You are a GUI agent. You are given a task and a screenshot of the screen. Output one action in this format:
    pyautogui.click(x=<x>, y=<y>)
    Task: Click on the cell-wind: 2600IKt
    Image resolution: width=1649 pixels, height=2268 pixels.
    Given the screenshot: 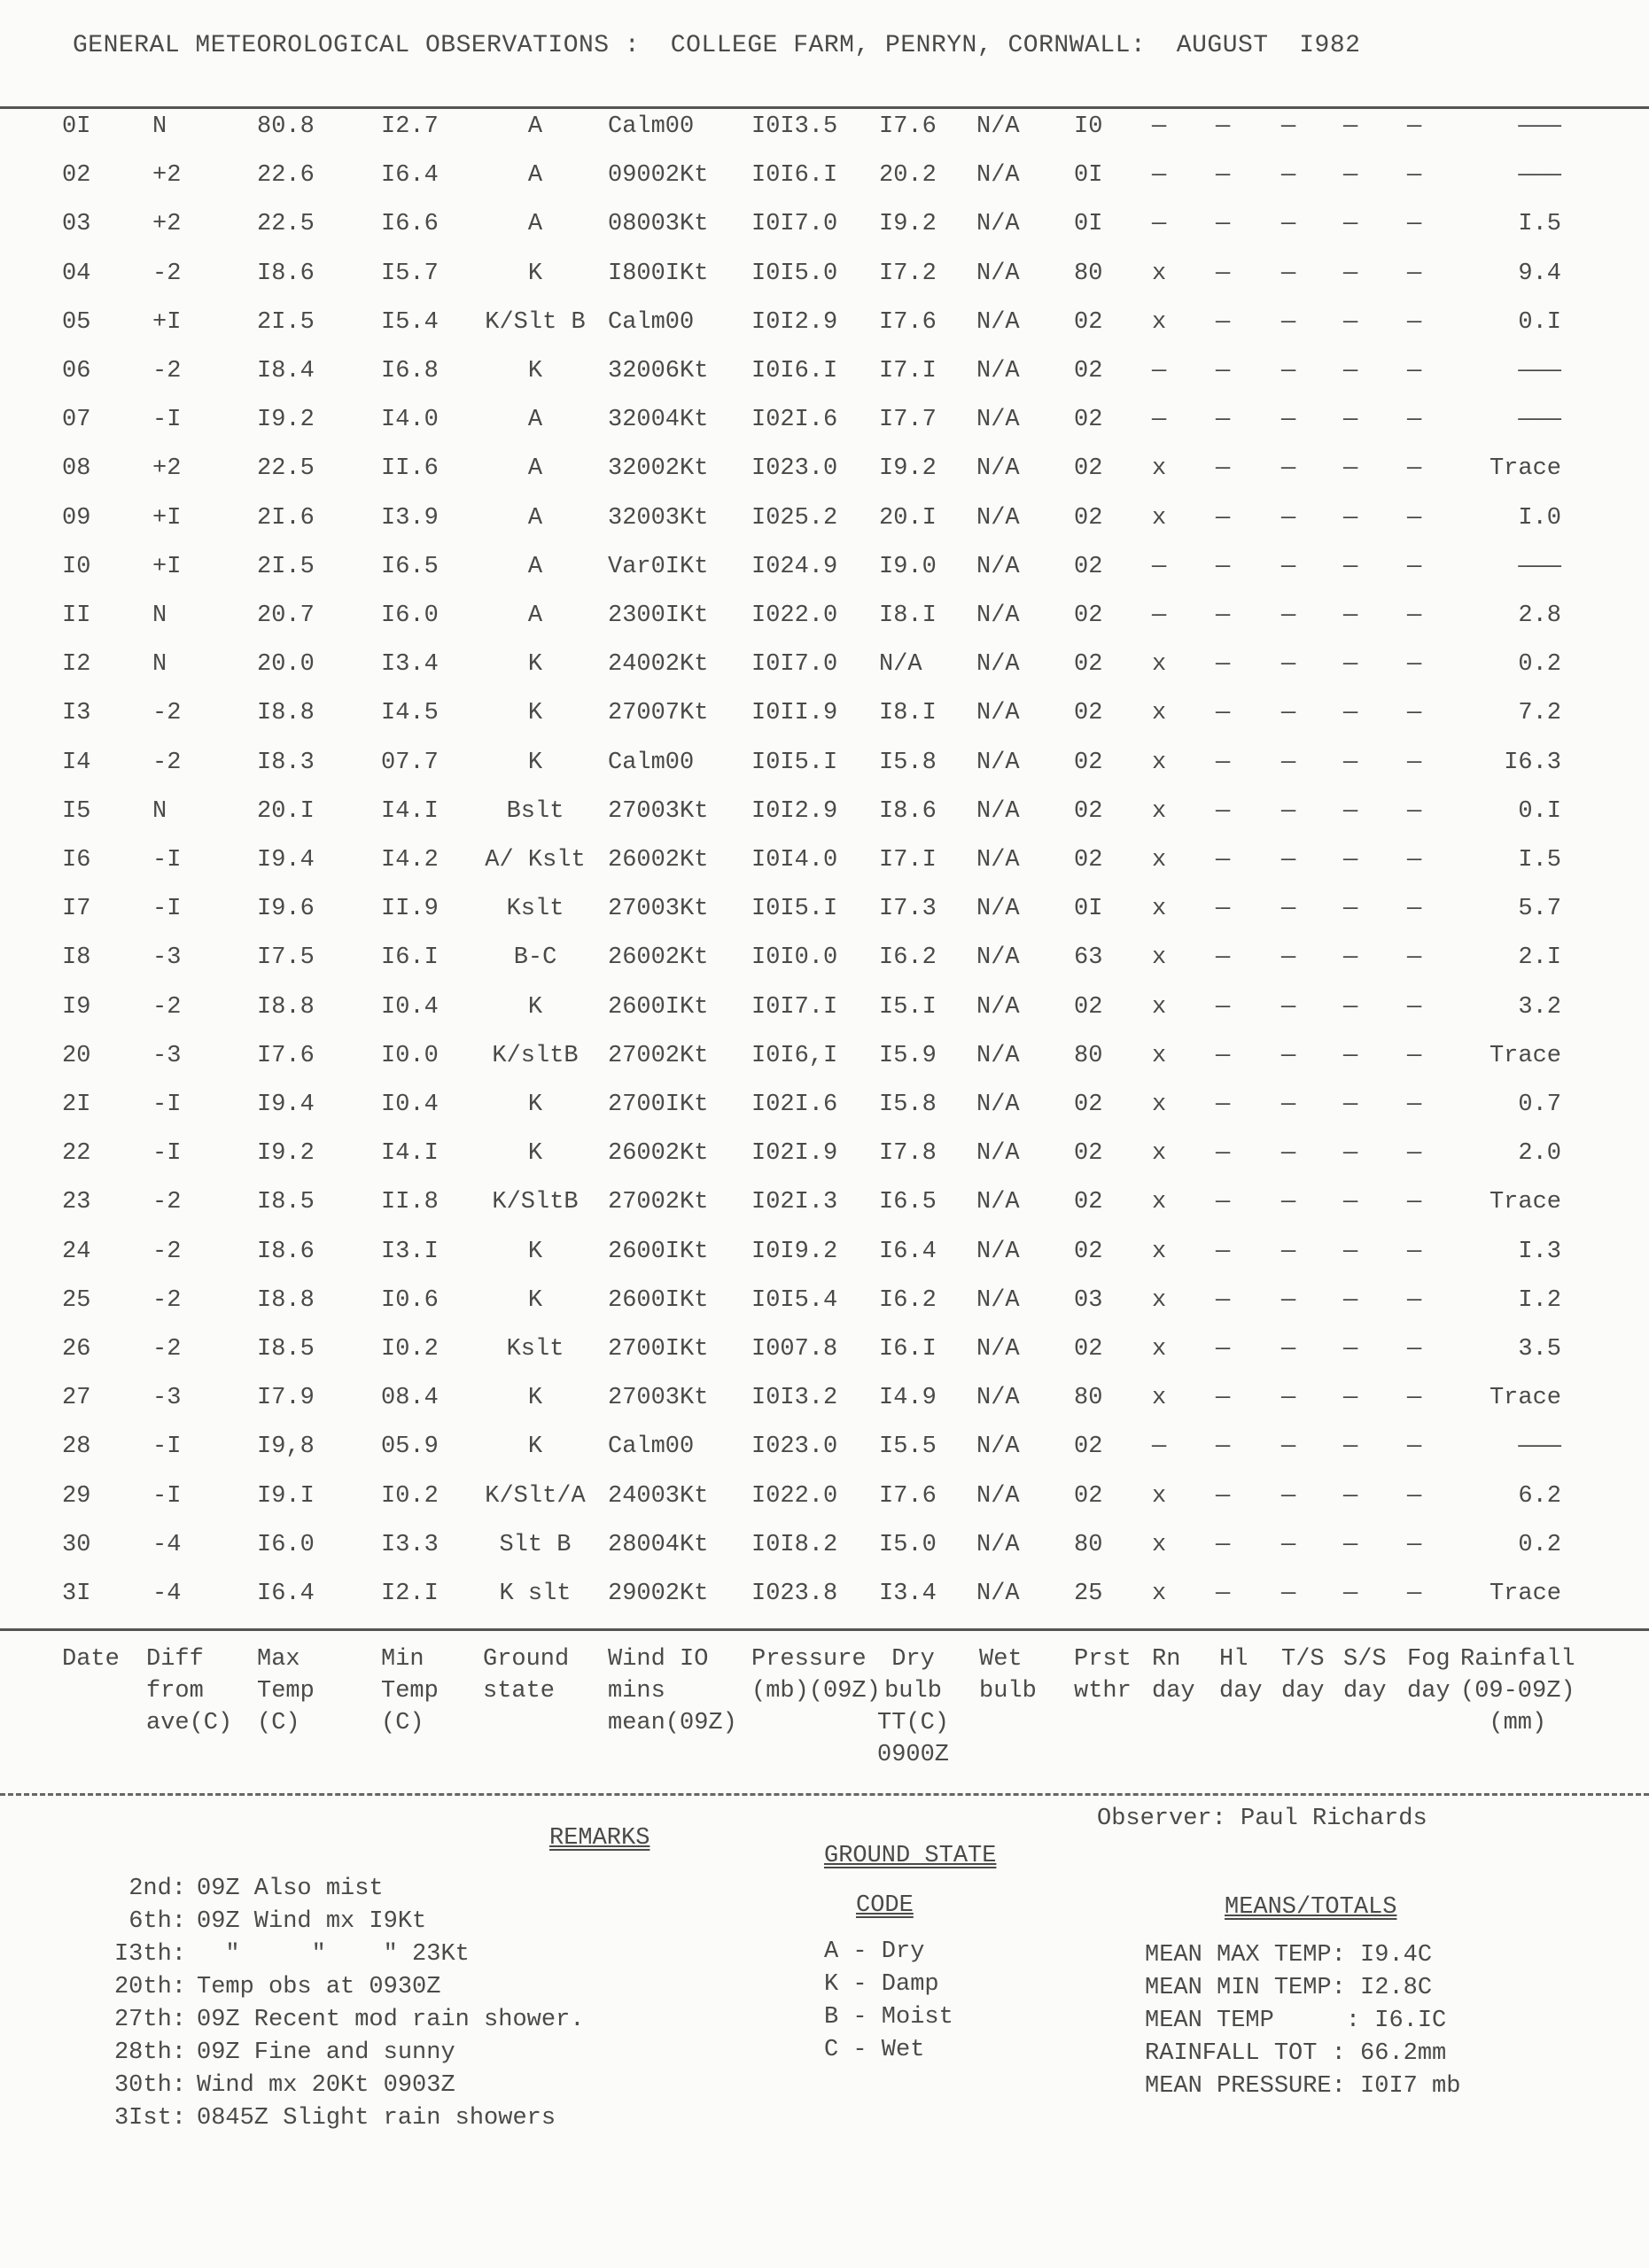 What is the action you would take?
    pyautogui.click(x=658, y=1300)
    